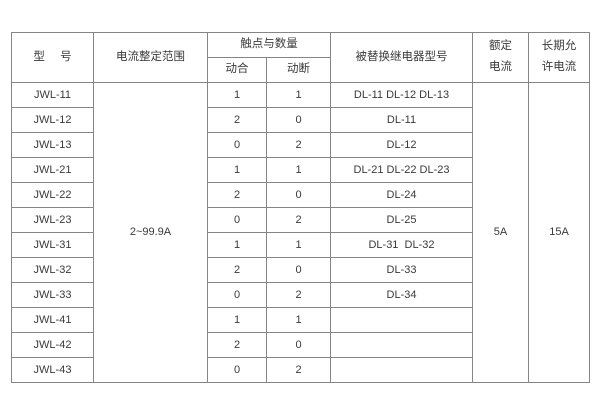 The image size is (600, 400). Describe the element at coordinates (52, 320) in the screenshot. I see `cell-model: JWL-41` at that location.